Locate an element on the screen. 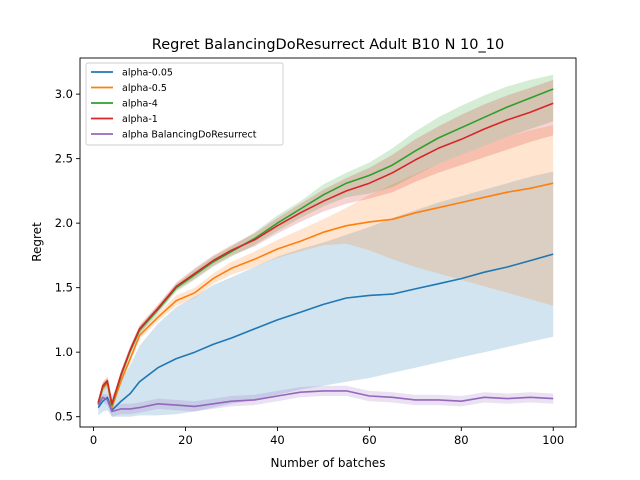 The height and width of the screenshot is (480, 640). x-tick-label: 60 is located at coordinates (369, 440).